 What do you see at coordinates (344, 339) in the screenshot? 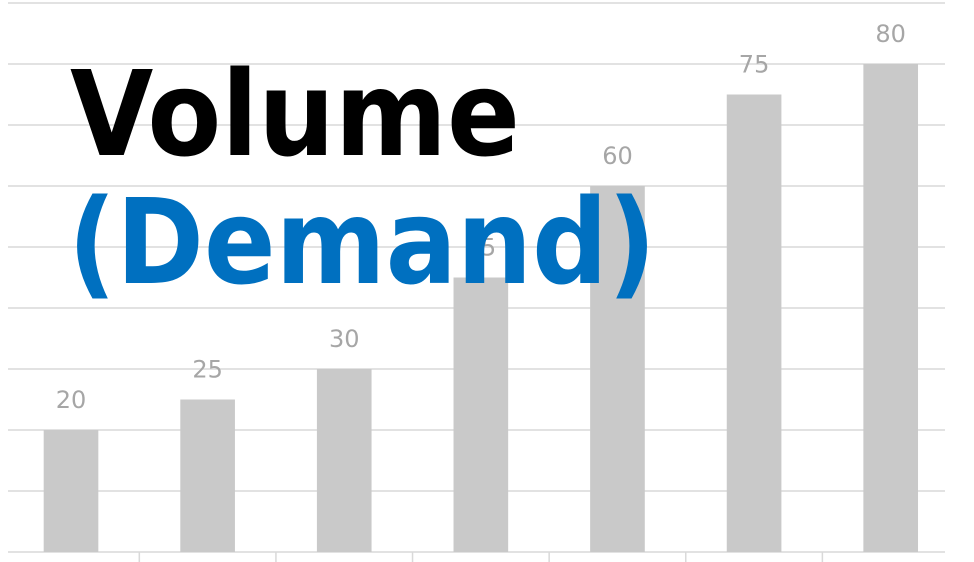
I see `data-label: 30` at bounding box center [344, 339].